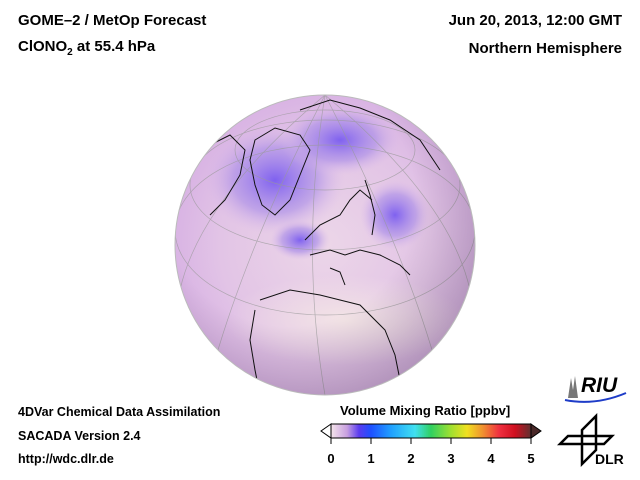 Image resolution: width=640 pixels, height=480 pixels. What do you see at coordinates (66, 459) in the screenshot?
I see `footer-url: http://wdc.dlr.de` at bounding box center [66, 459].